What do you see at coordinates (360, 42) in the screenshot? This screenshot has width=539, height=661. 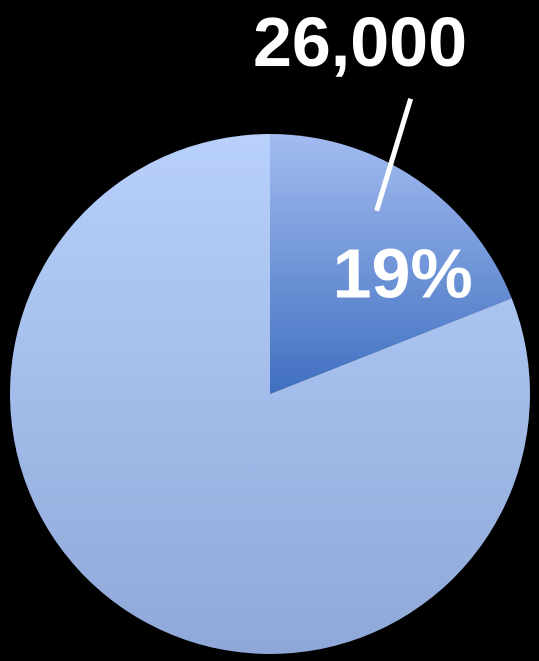 I see `slice-value-label: 26,000` at bounding box center [360, 42].